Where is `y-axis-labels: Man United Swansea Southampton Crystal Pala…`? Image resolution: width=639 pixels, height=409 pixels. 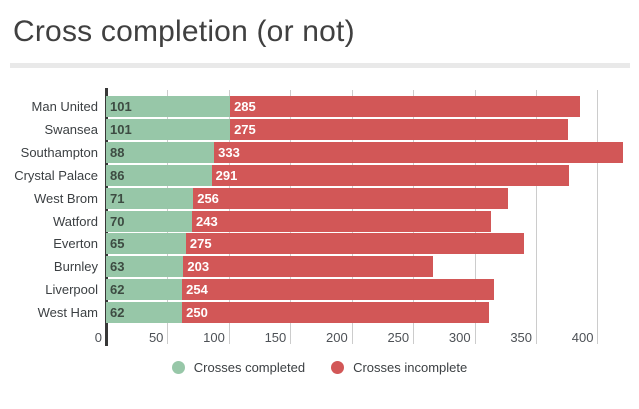
y-axis-labels: Man United Swansea Southampton Crystal Pala… is located at coordinates (49, 208).